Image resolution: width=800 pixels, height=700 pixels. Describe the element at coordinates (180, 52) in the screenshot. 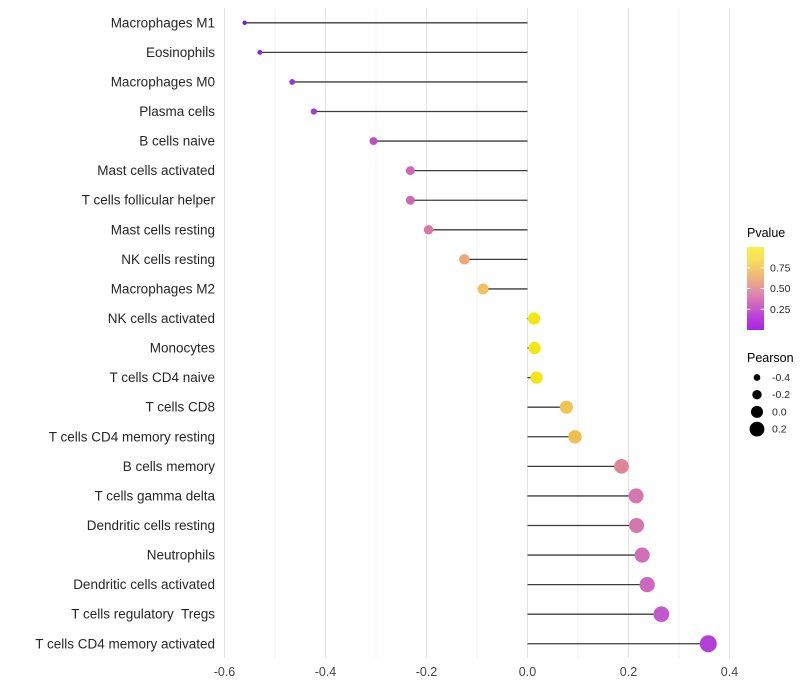

I see `row-label: Eosinophils` at that location.